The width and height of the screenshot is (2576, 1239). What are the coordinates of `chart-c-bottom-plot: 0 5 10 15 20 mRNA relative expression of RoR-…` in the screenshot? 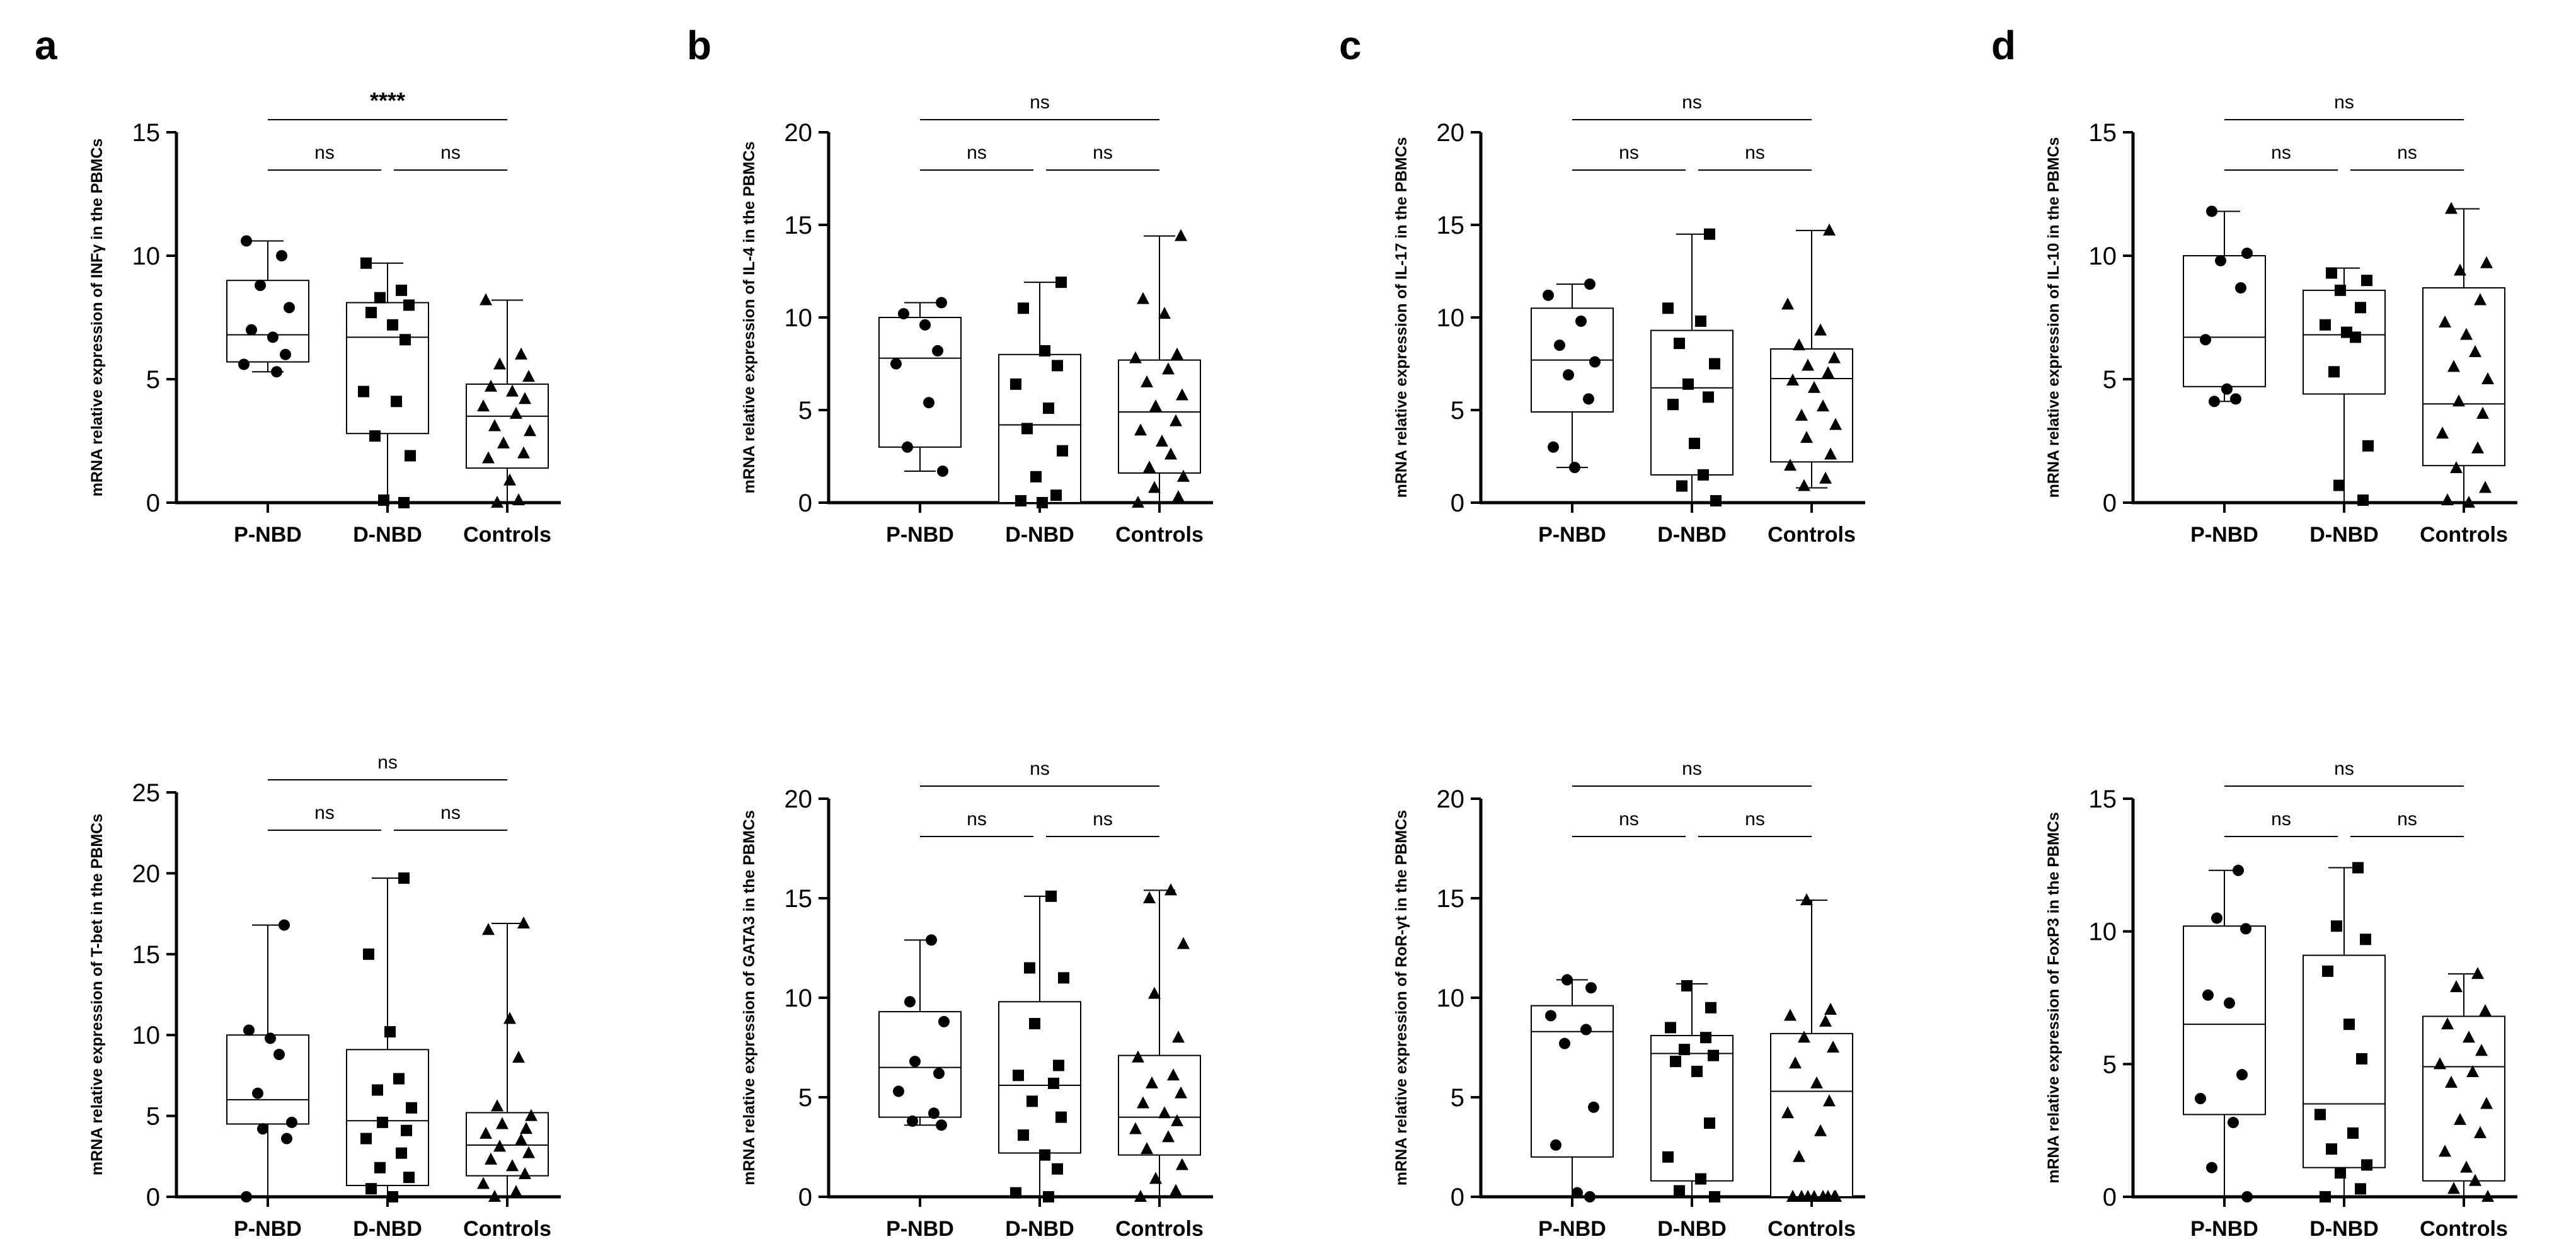 It's located at (1629, 998).